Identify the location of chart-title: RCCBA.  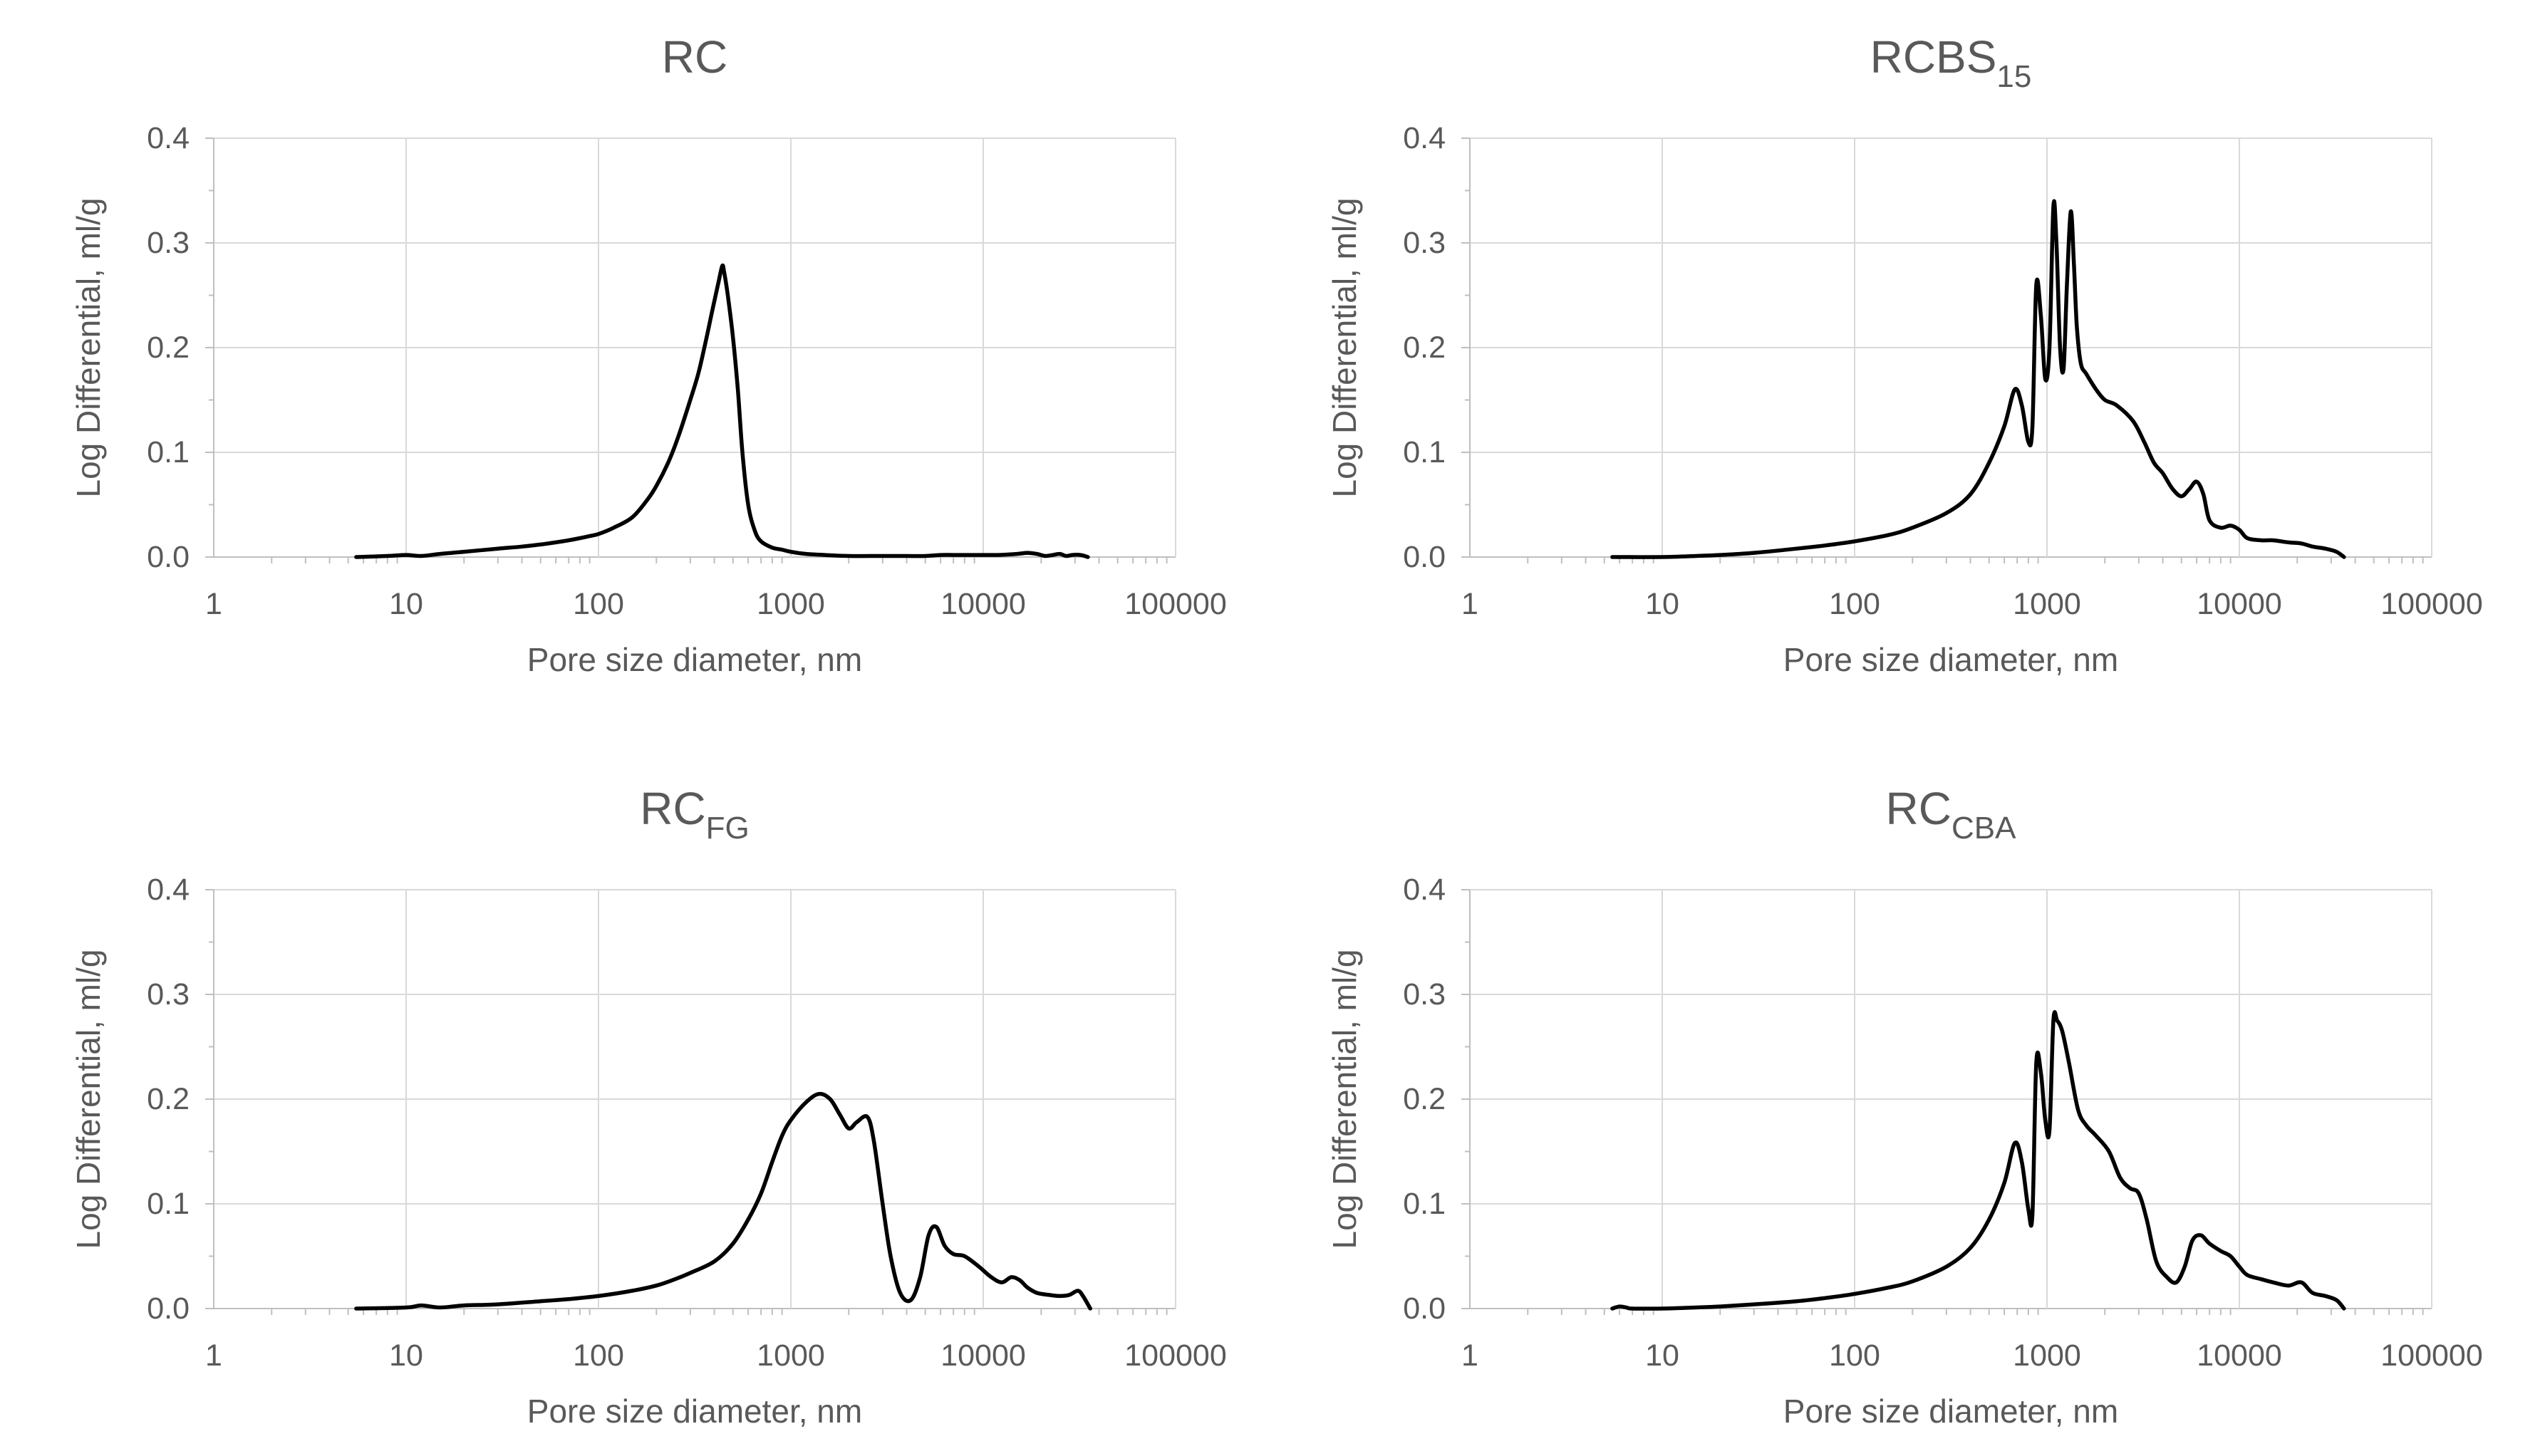
(1951, 814).